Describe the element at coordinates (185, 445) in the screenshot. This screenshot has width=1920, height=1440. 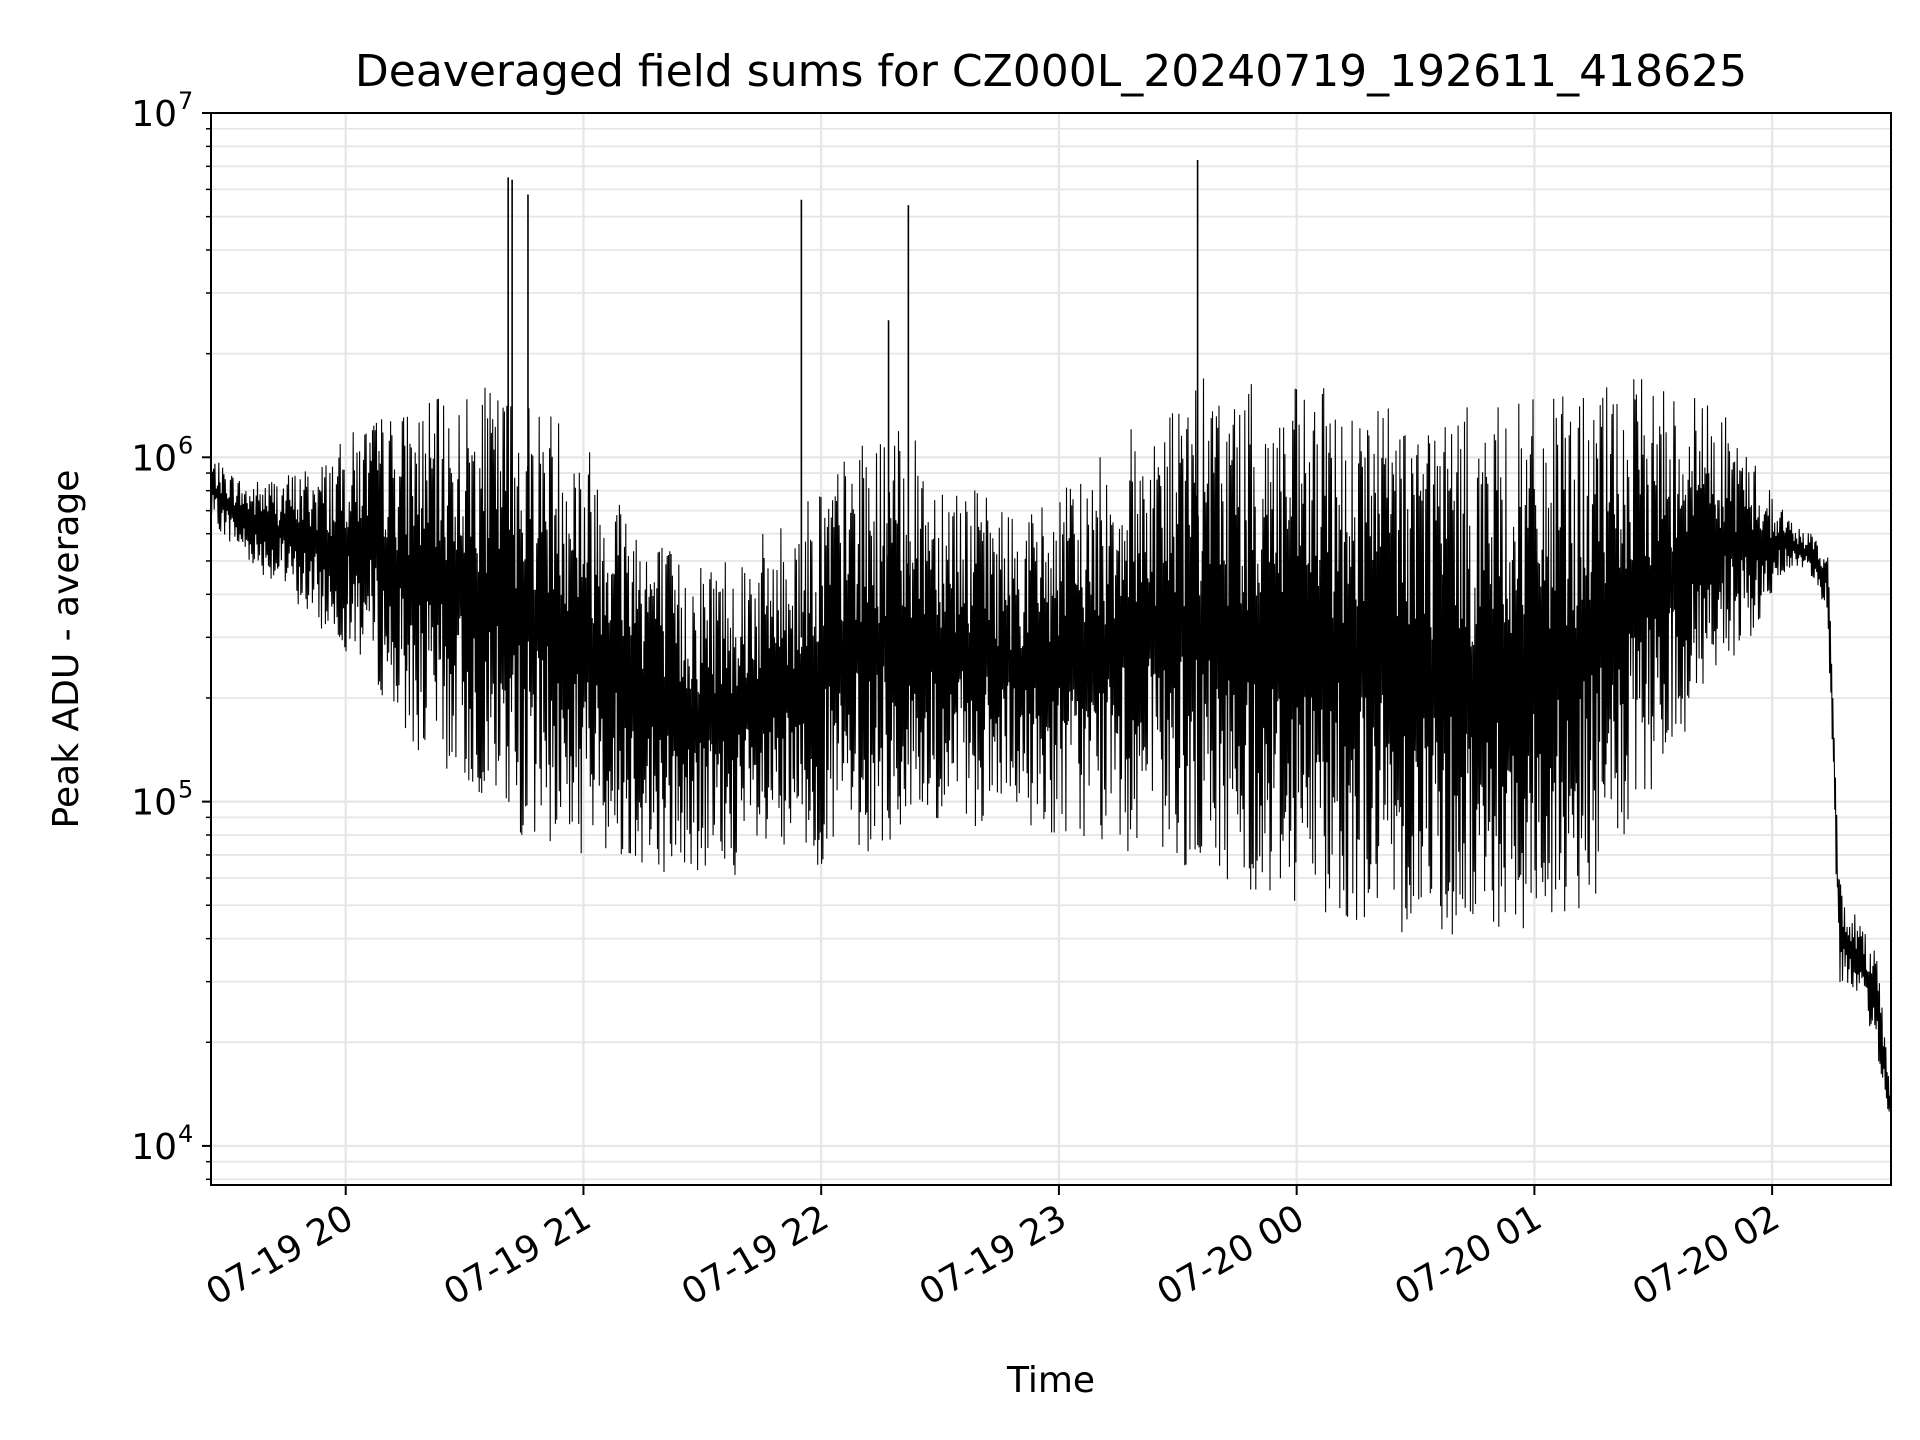
I see `y-tick-exponent: 6` at that location.